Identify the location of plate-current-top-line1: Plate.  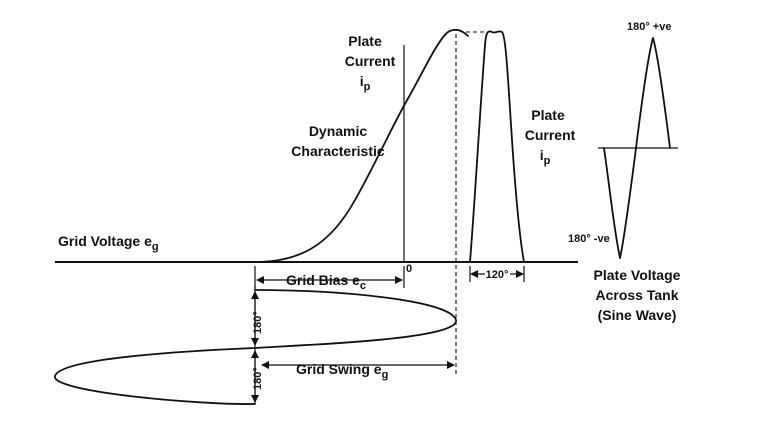
(365, 41).